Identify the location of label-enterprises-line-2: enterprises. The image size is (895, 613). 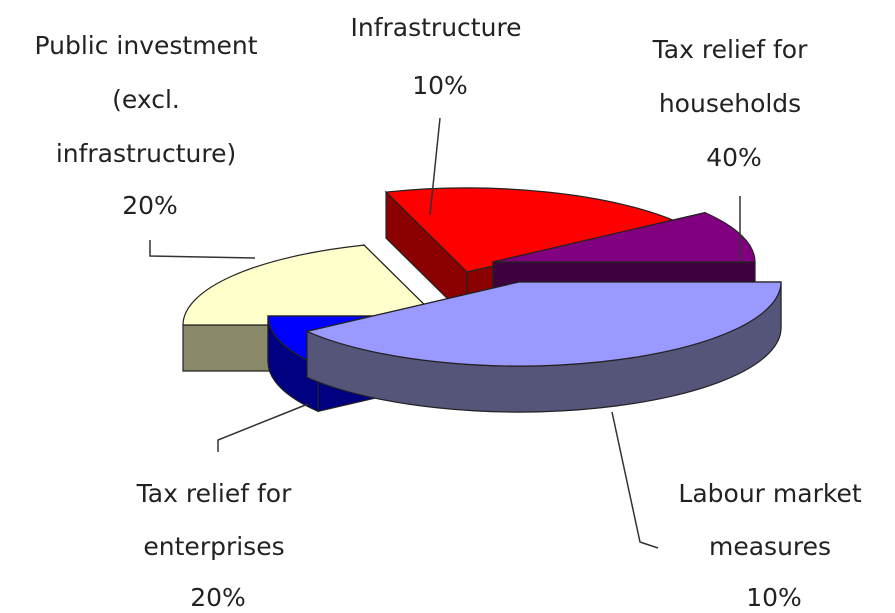
(213, 546).